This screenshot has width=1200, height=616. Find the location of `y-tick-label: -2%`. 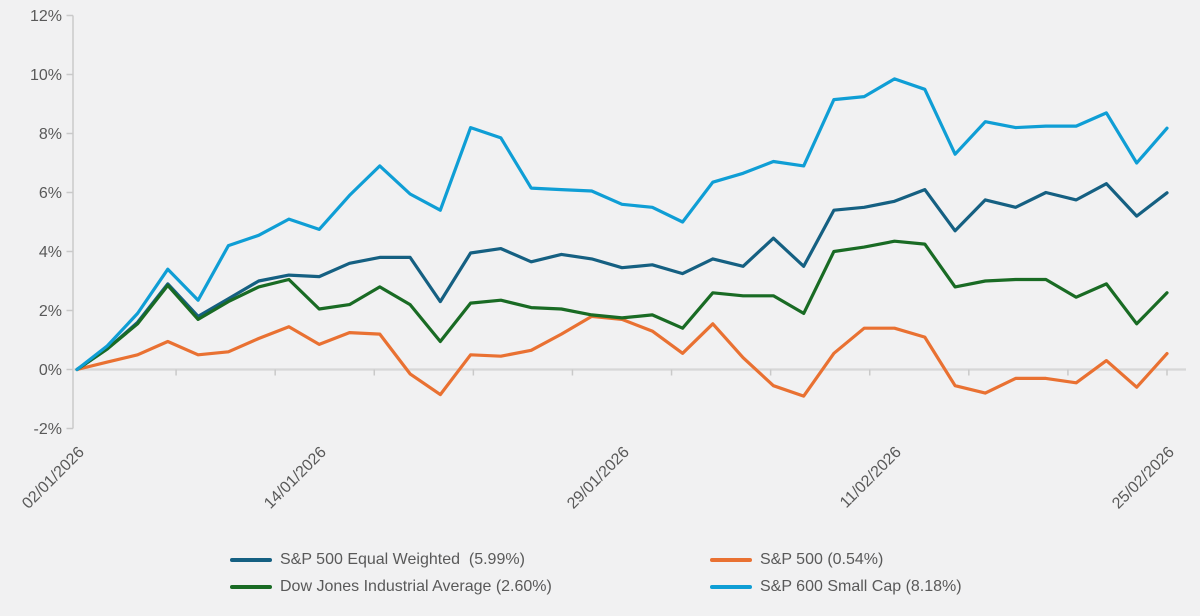

y-tick-label: -2% is located at coordinates (48, 429).